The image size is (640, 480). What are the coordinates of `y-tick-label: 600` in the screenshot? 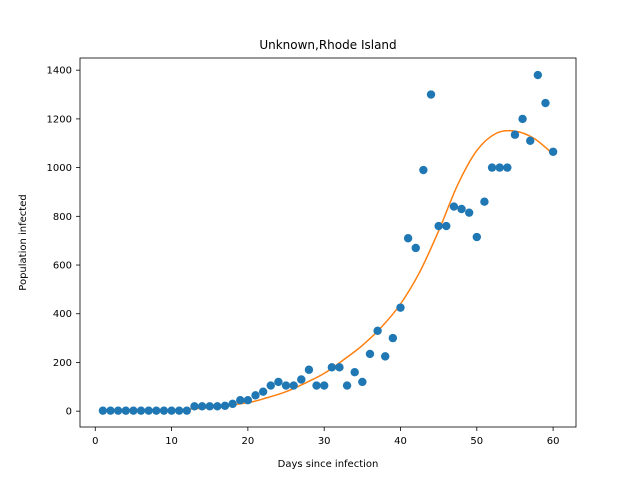 It's located at (62, 266).